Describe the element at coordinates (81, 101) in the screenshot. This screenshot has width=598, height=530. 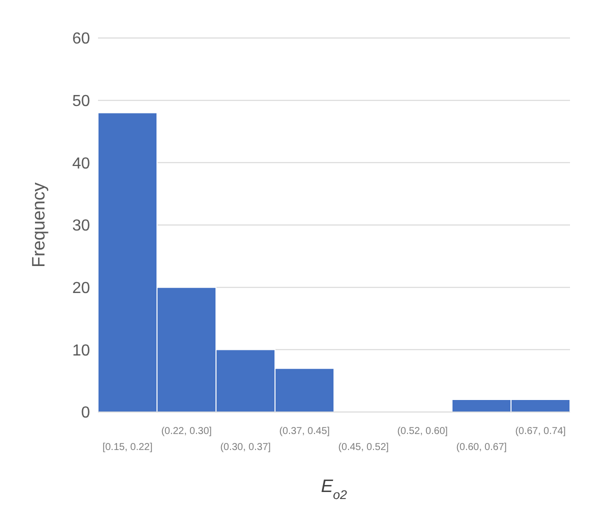
I see `y-tick-label: 50` at that location.